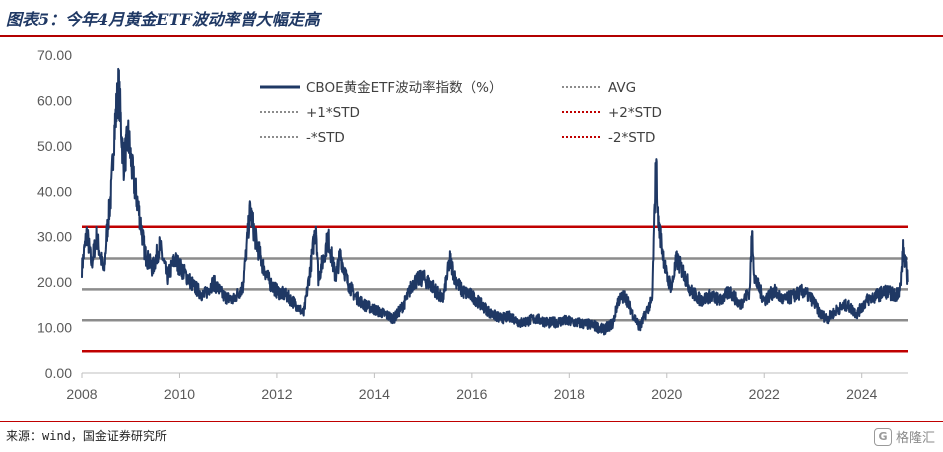 The width and height of the screenshot is (943, 452). I want to click on x-tick-label: 2010, so click(179, 394).